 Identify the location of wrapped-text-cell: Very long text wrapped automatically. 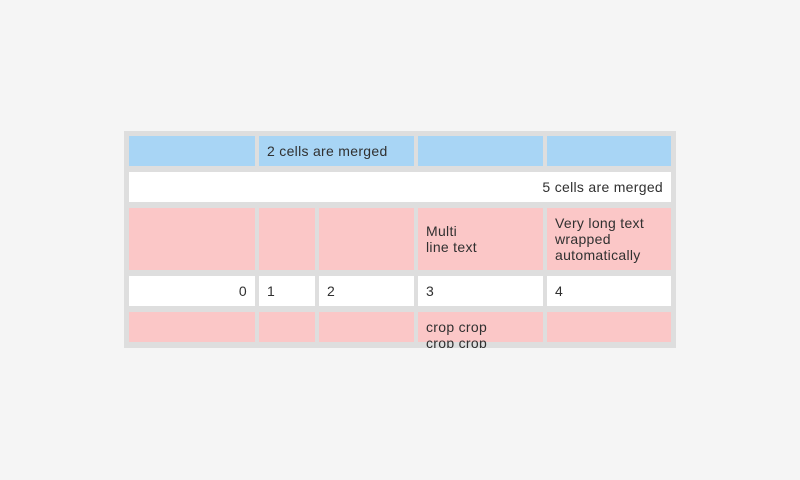
(609, 239).